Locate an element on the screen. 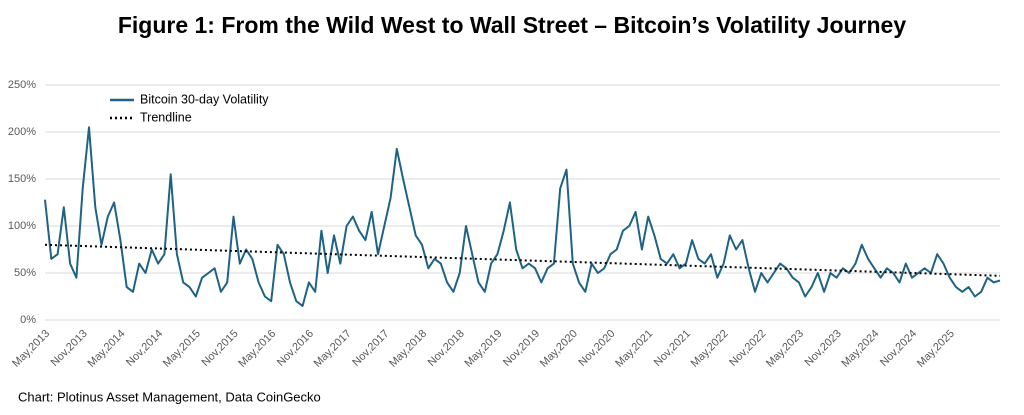 Image resolution: width=1024 pixels, height=415 pixels. x-tick-label: May,2015 is located at coordinates (182, 349).